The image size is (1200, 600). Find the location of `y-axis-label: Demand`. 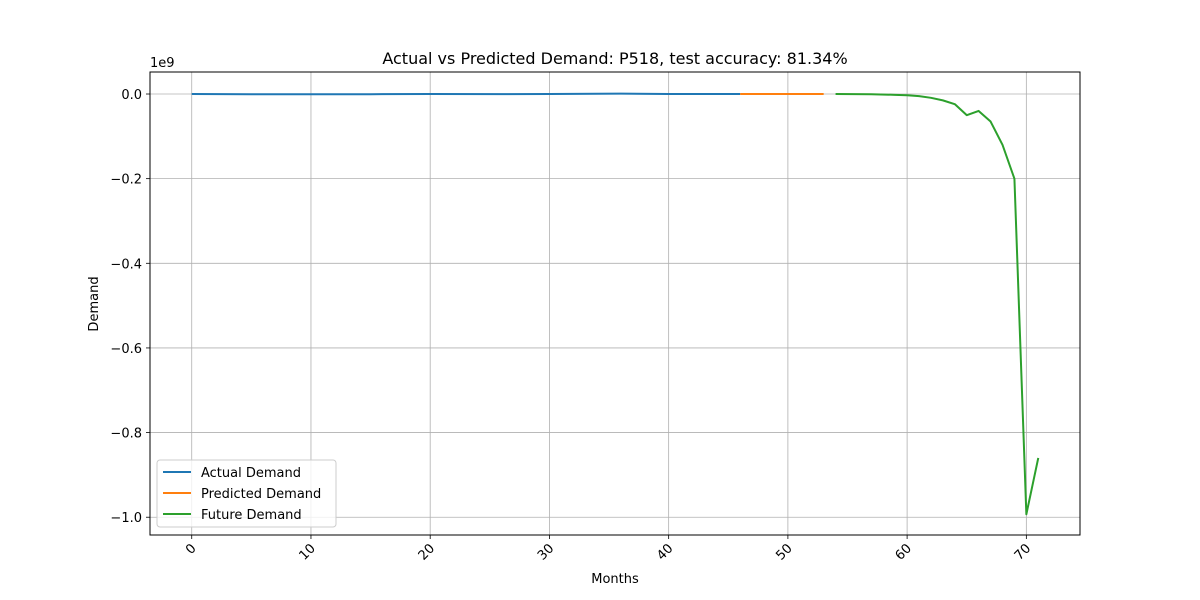

y-axis-label: Demand is located at coordinates (94, 303).